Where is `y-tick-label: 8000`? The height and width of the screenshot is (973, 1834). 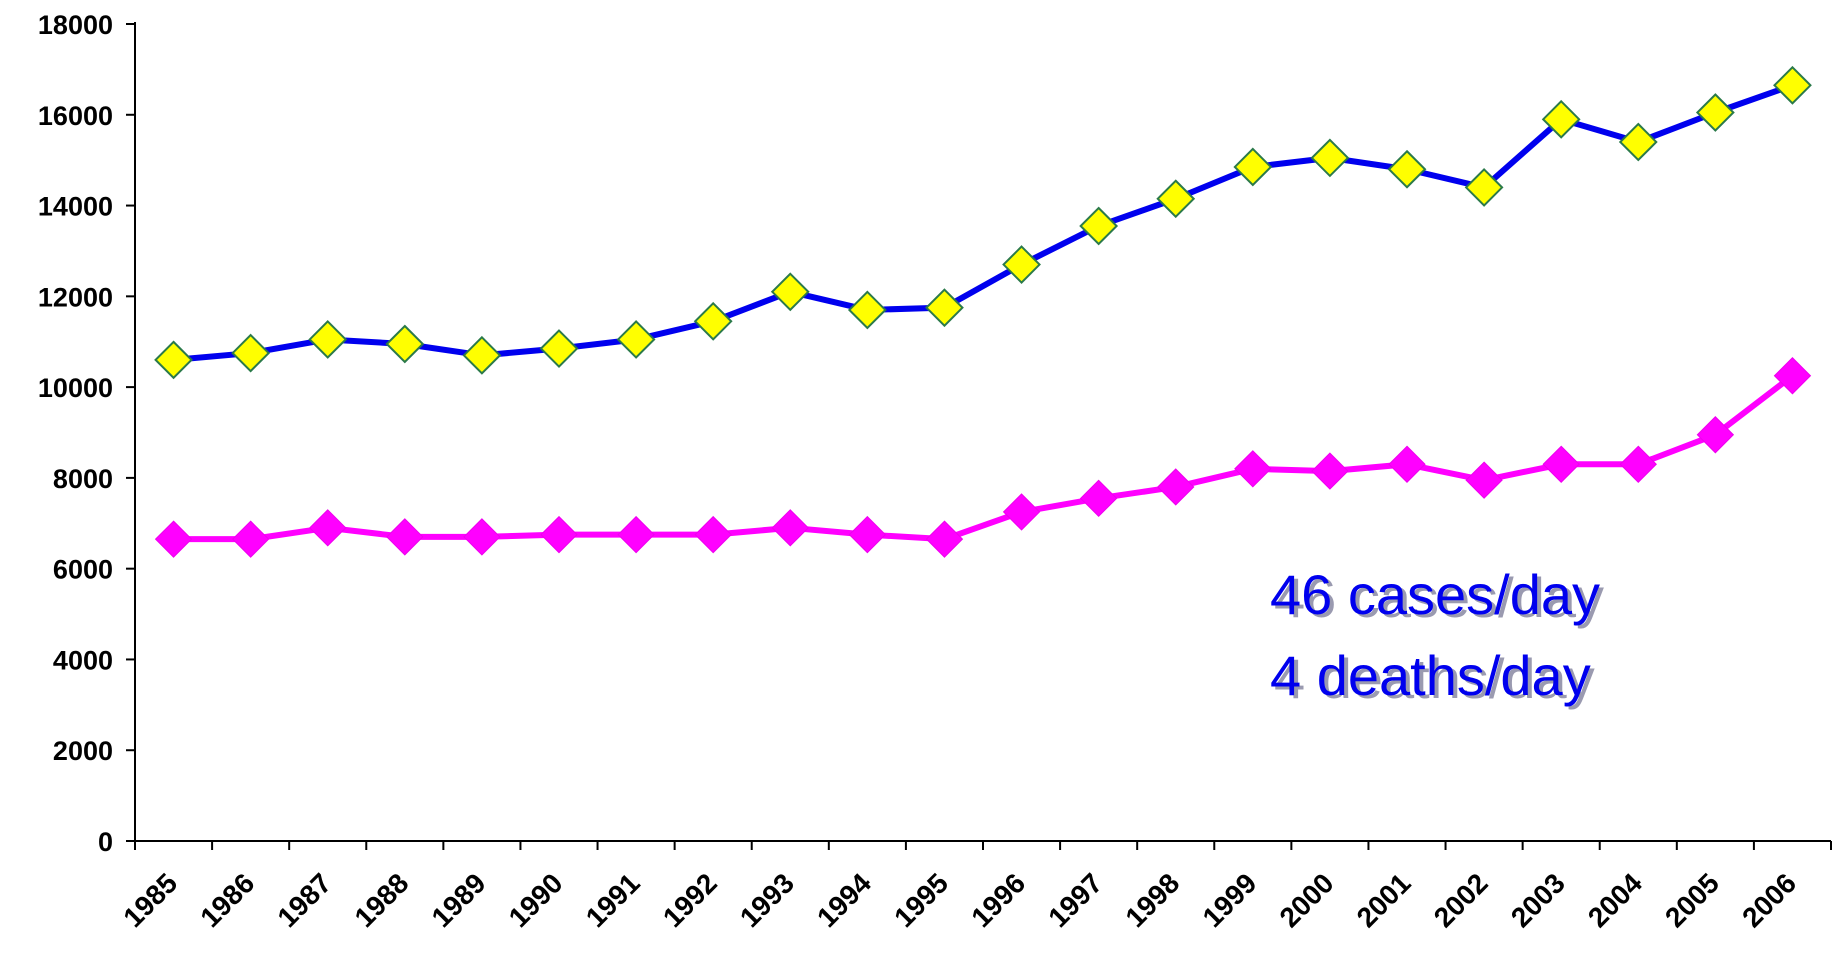
y-tick-label: 8000 is located at coordinates (83, 479).